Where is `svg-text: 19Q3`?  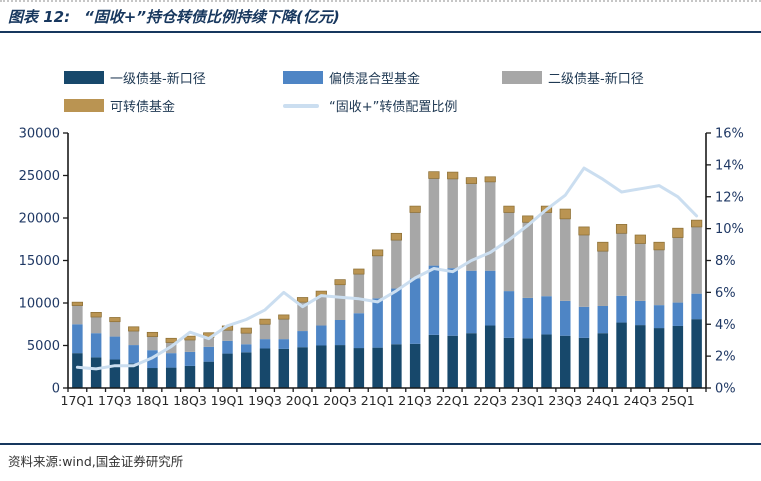 svg-text: 19Q3 is located at coordinates (265, 400).